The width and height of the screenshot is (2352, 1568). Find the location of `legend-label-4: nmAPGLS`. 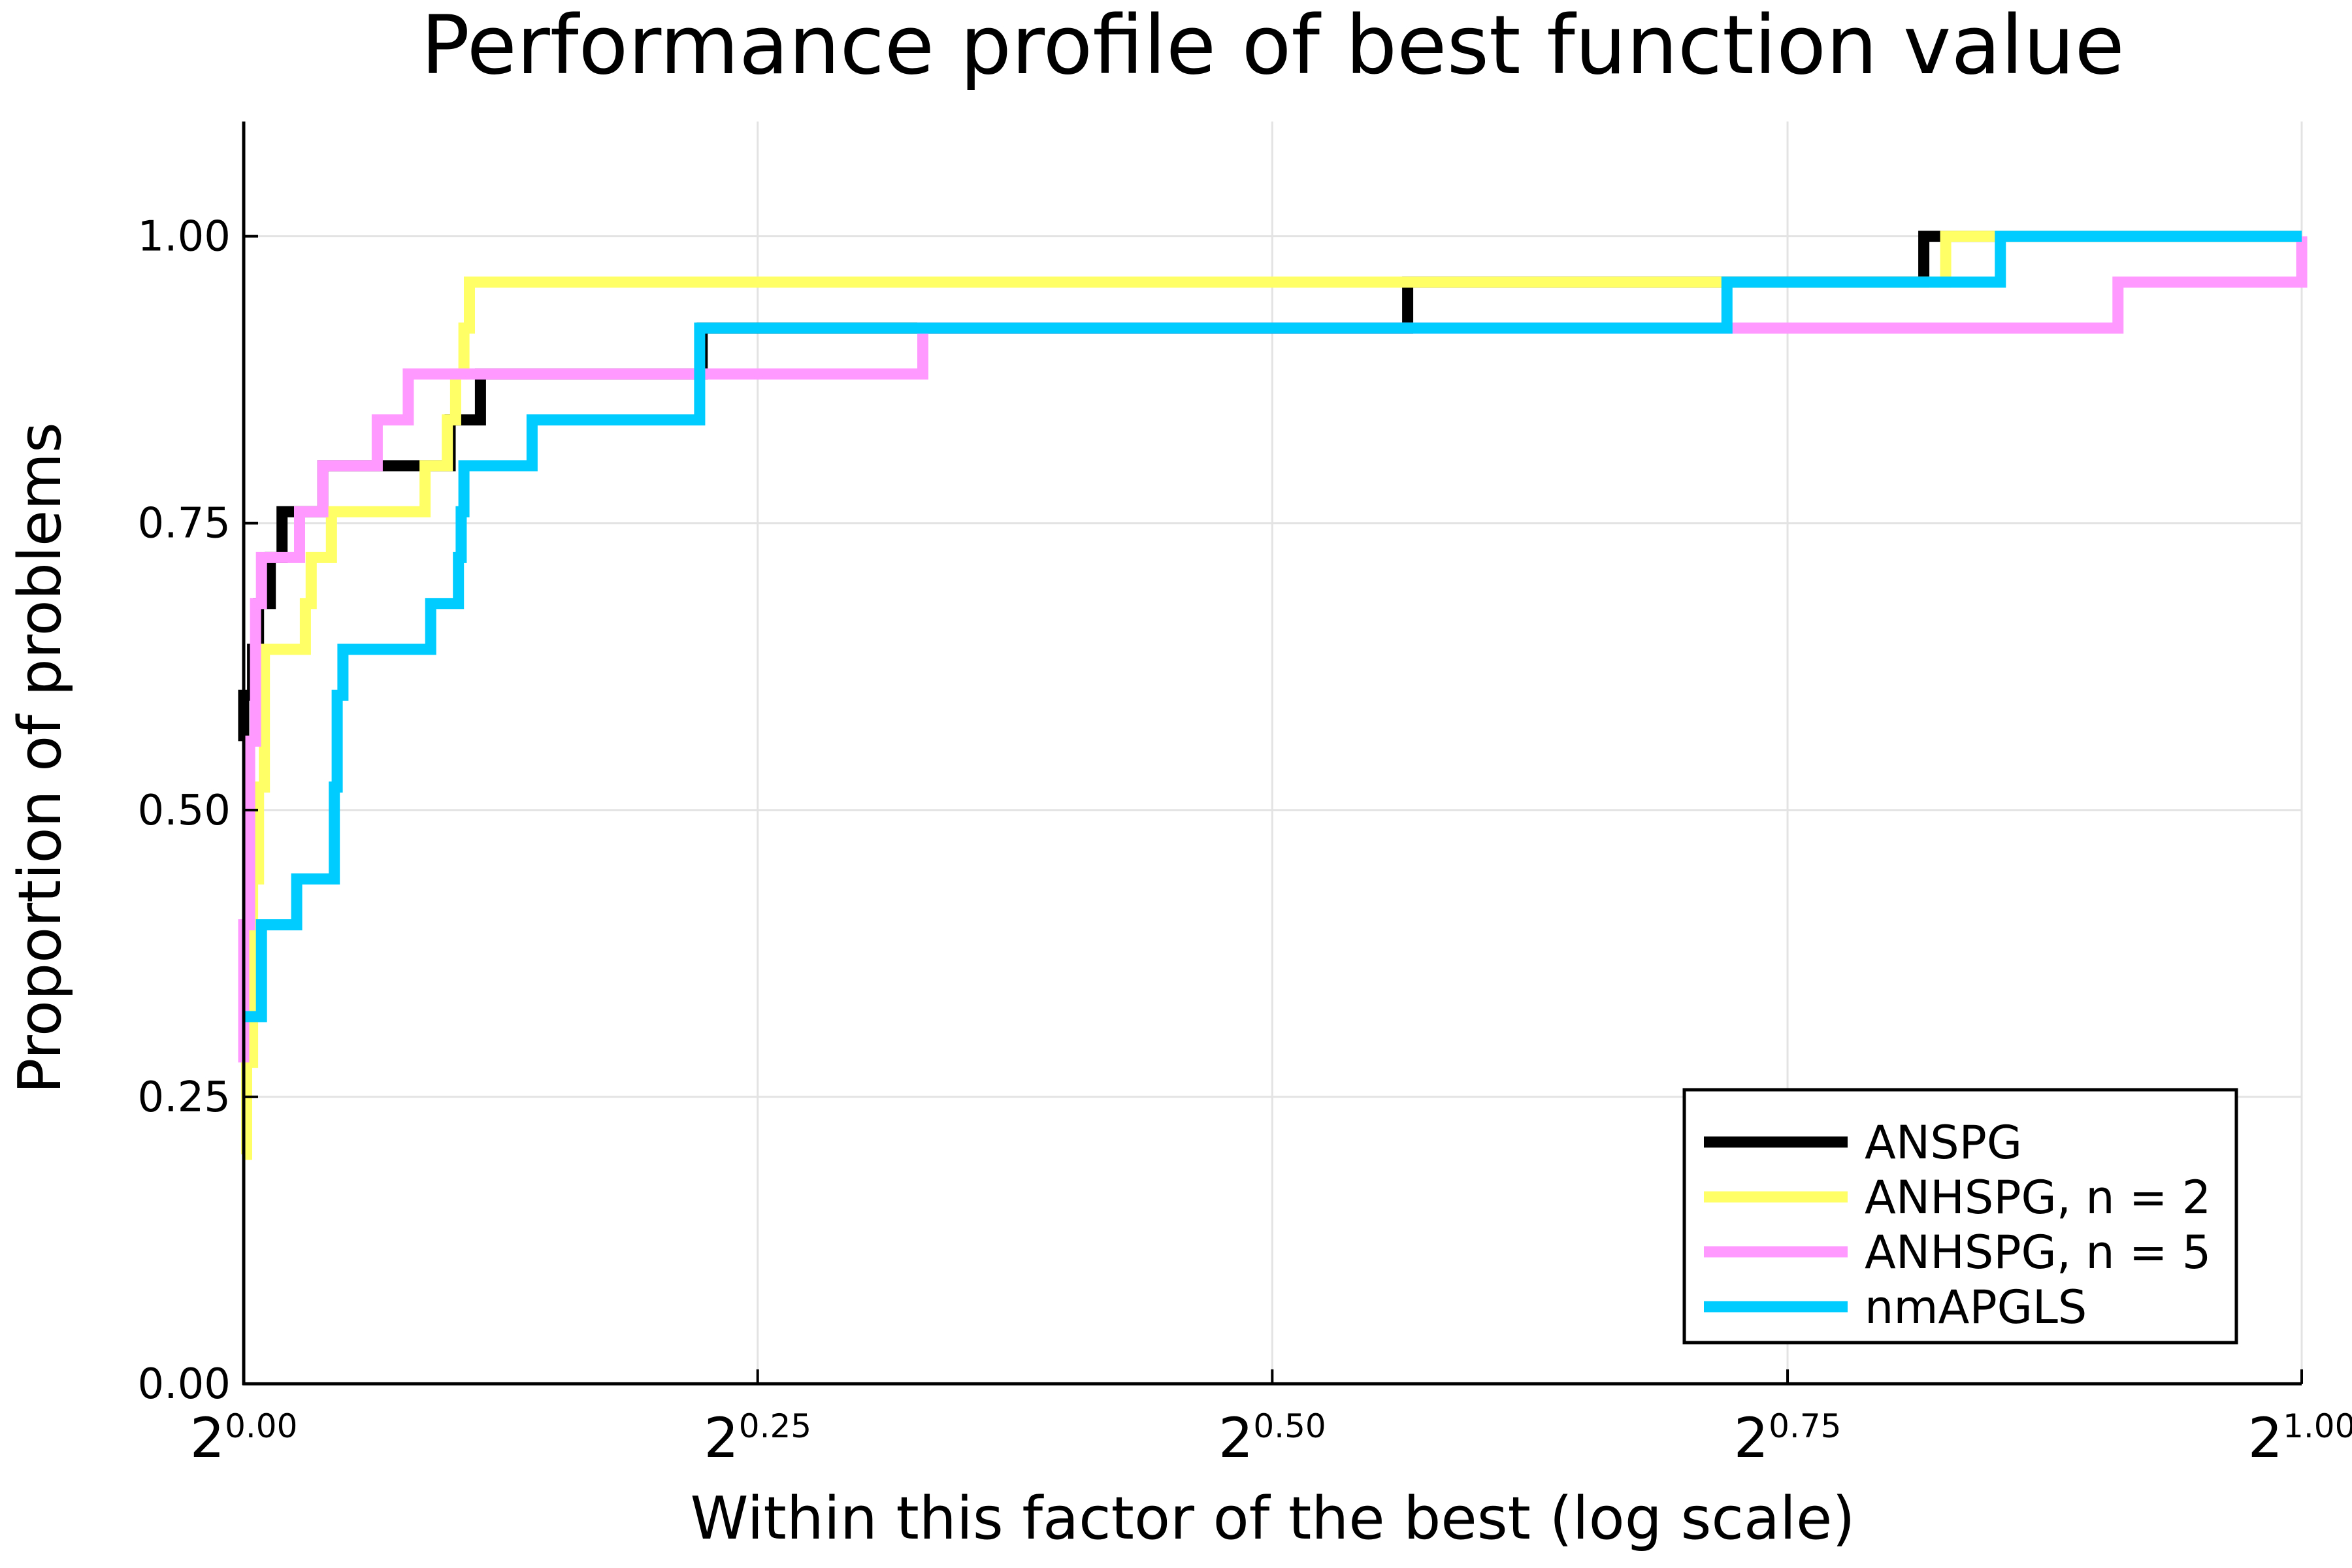

legend-label-4: nmAPGLS is located at coordinates (1976, 1307).